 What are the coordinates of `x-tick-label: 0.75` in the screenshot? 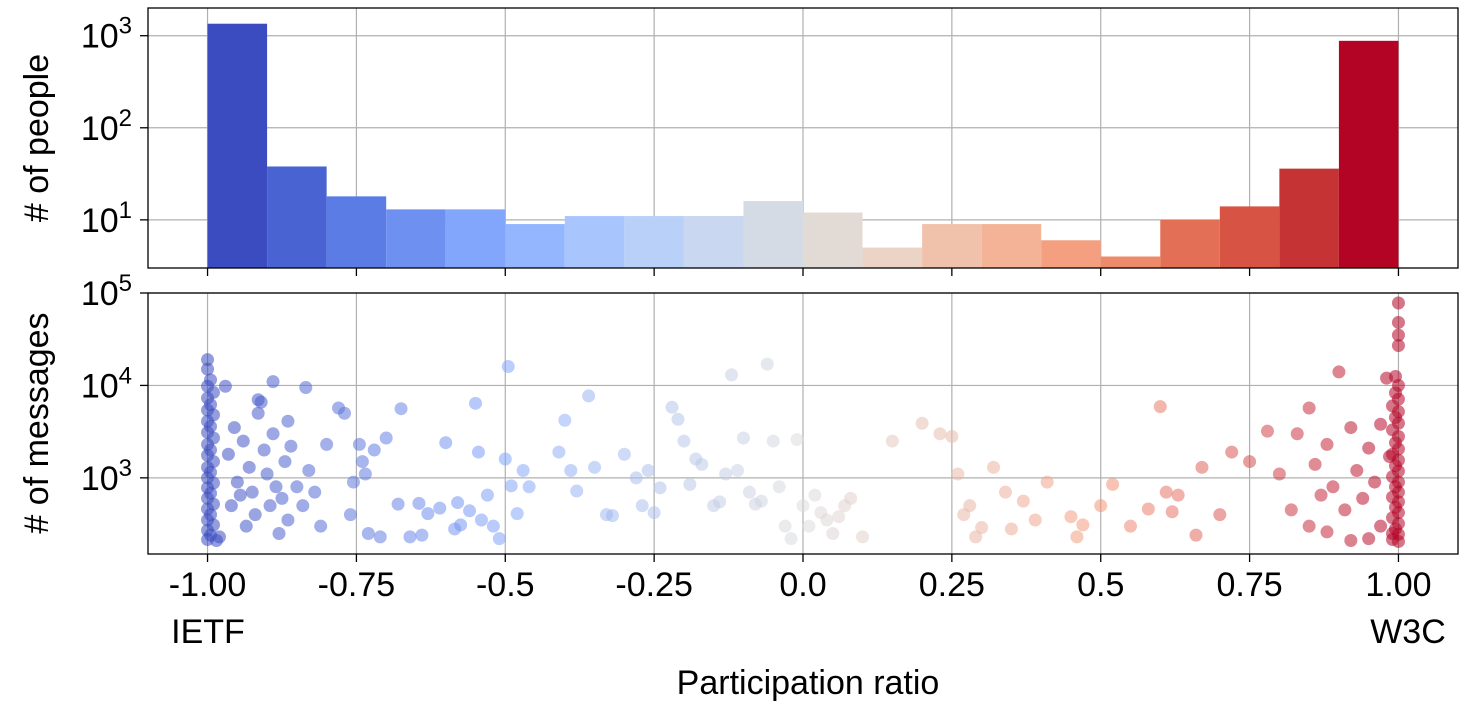 It's located at (1249, 585).